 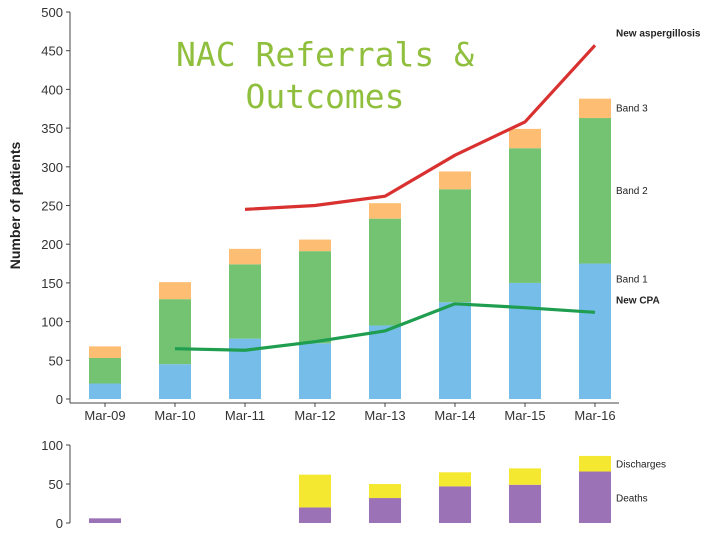 I want to click on line-new-cpa, so click(x=385, y=327).